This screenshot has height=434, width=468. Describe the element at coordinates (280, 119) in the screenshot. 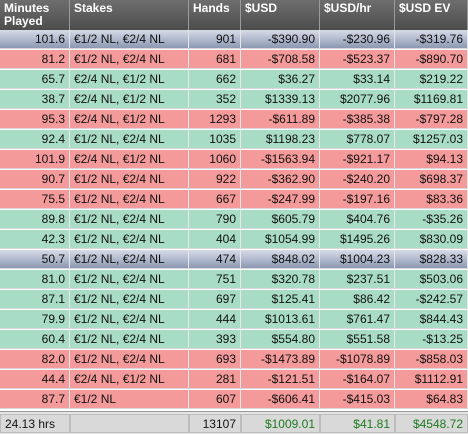

I see `cell-usd: -$611.89` at that location.